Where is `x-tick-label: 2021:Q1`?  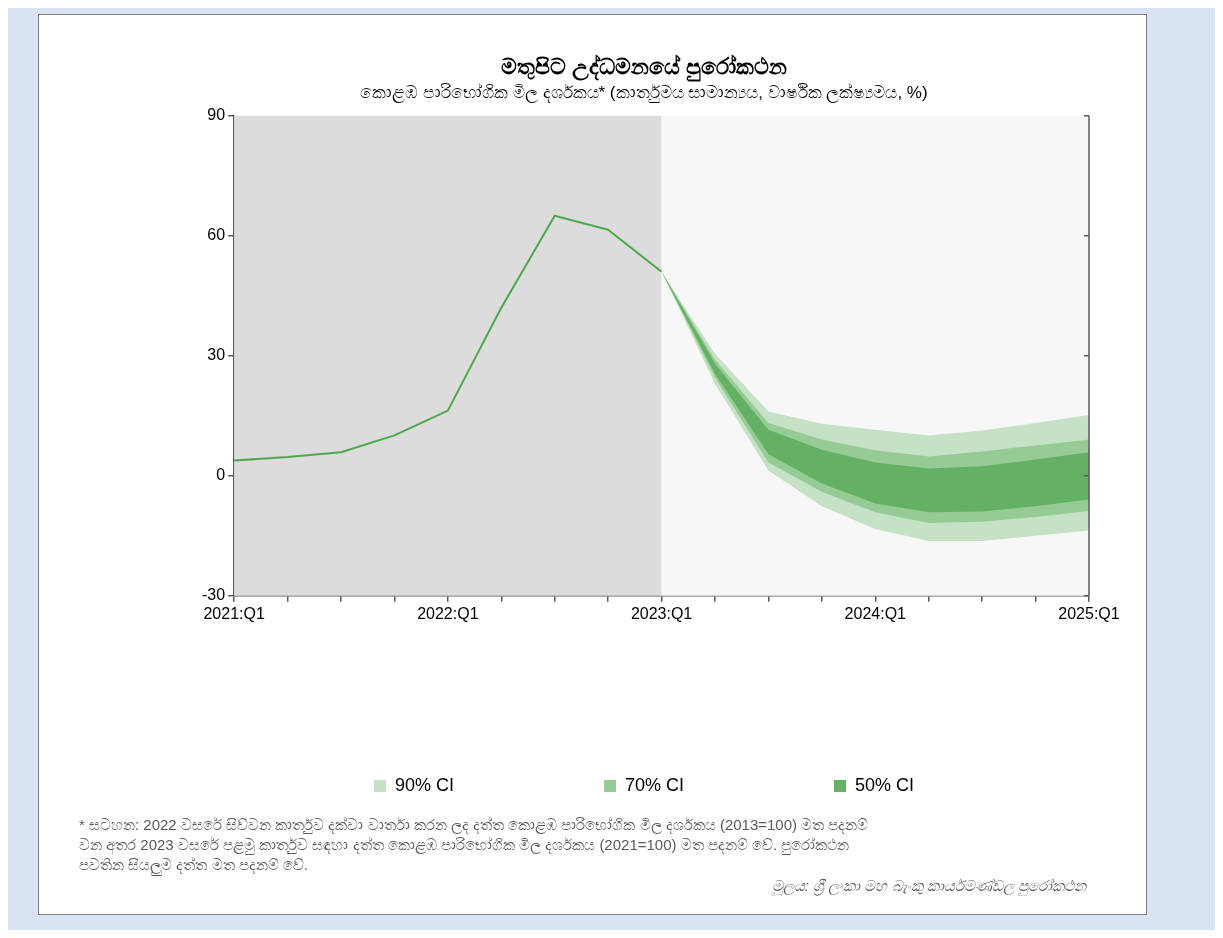
x-tick-label: 2021:Q1 is located at coordinates (234, 613).